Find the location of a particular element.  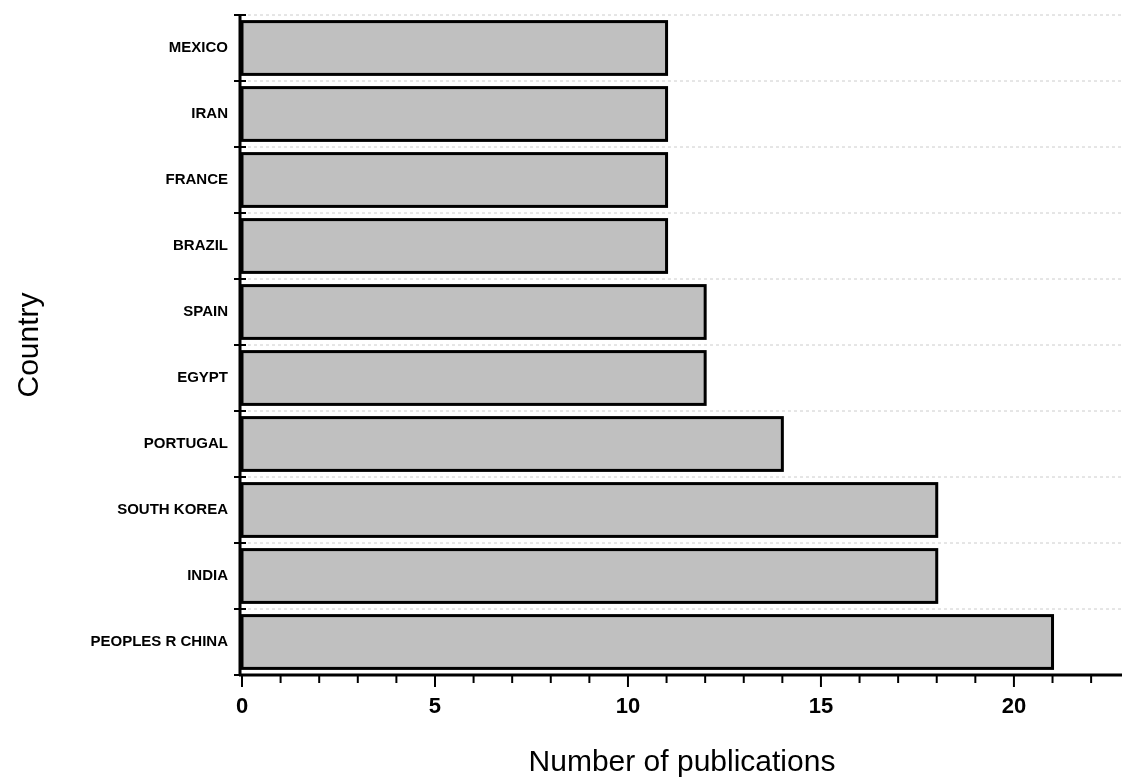

x-tick-label: 0 is located at coordinates (242, 705).